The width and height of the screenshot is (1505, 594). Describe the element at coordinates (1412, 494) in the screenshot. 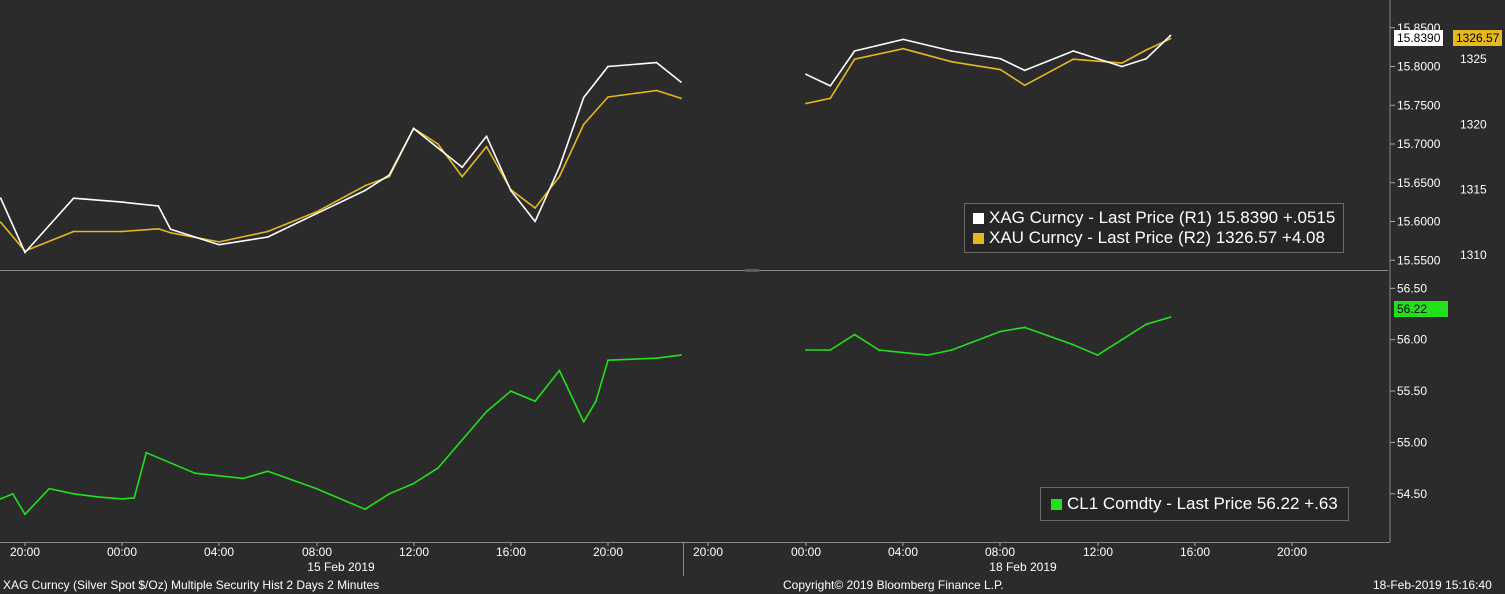

I see `cl1-tick-label: 54.50` at that location.